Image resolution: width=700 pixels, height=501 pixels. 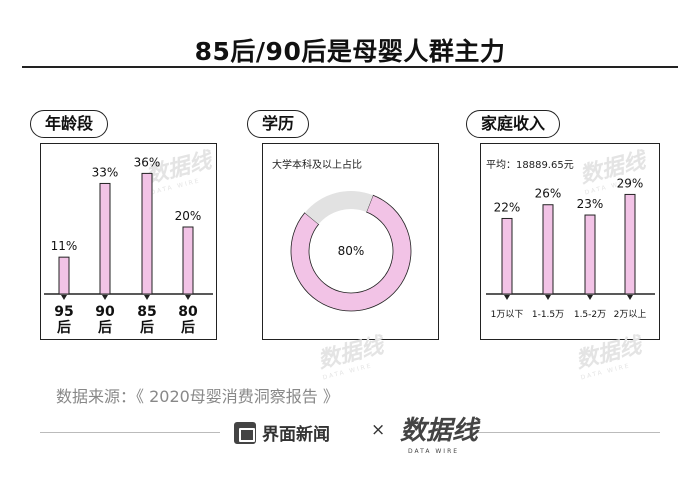 I want to click on age-value-label: 11%, so click(x=64, y=246).